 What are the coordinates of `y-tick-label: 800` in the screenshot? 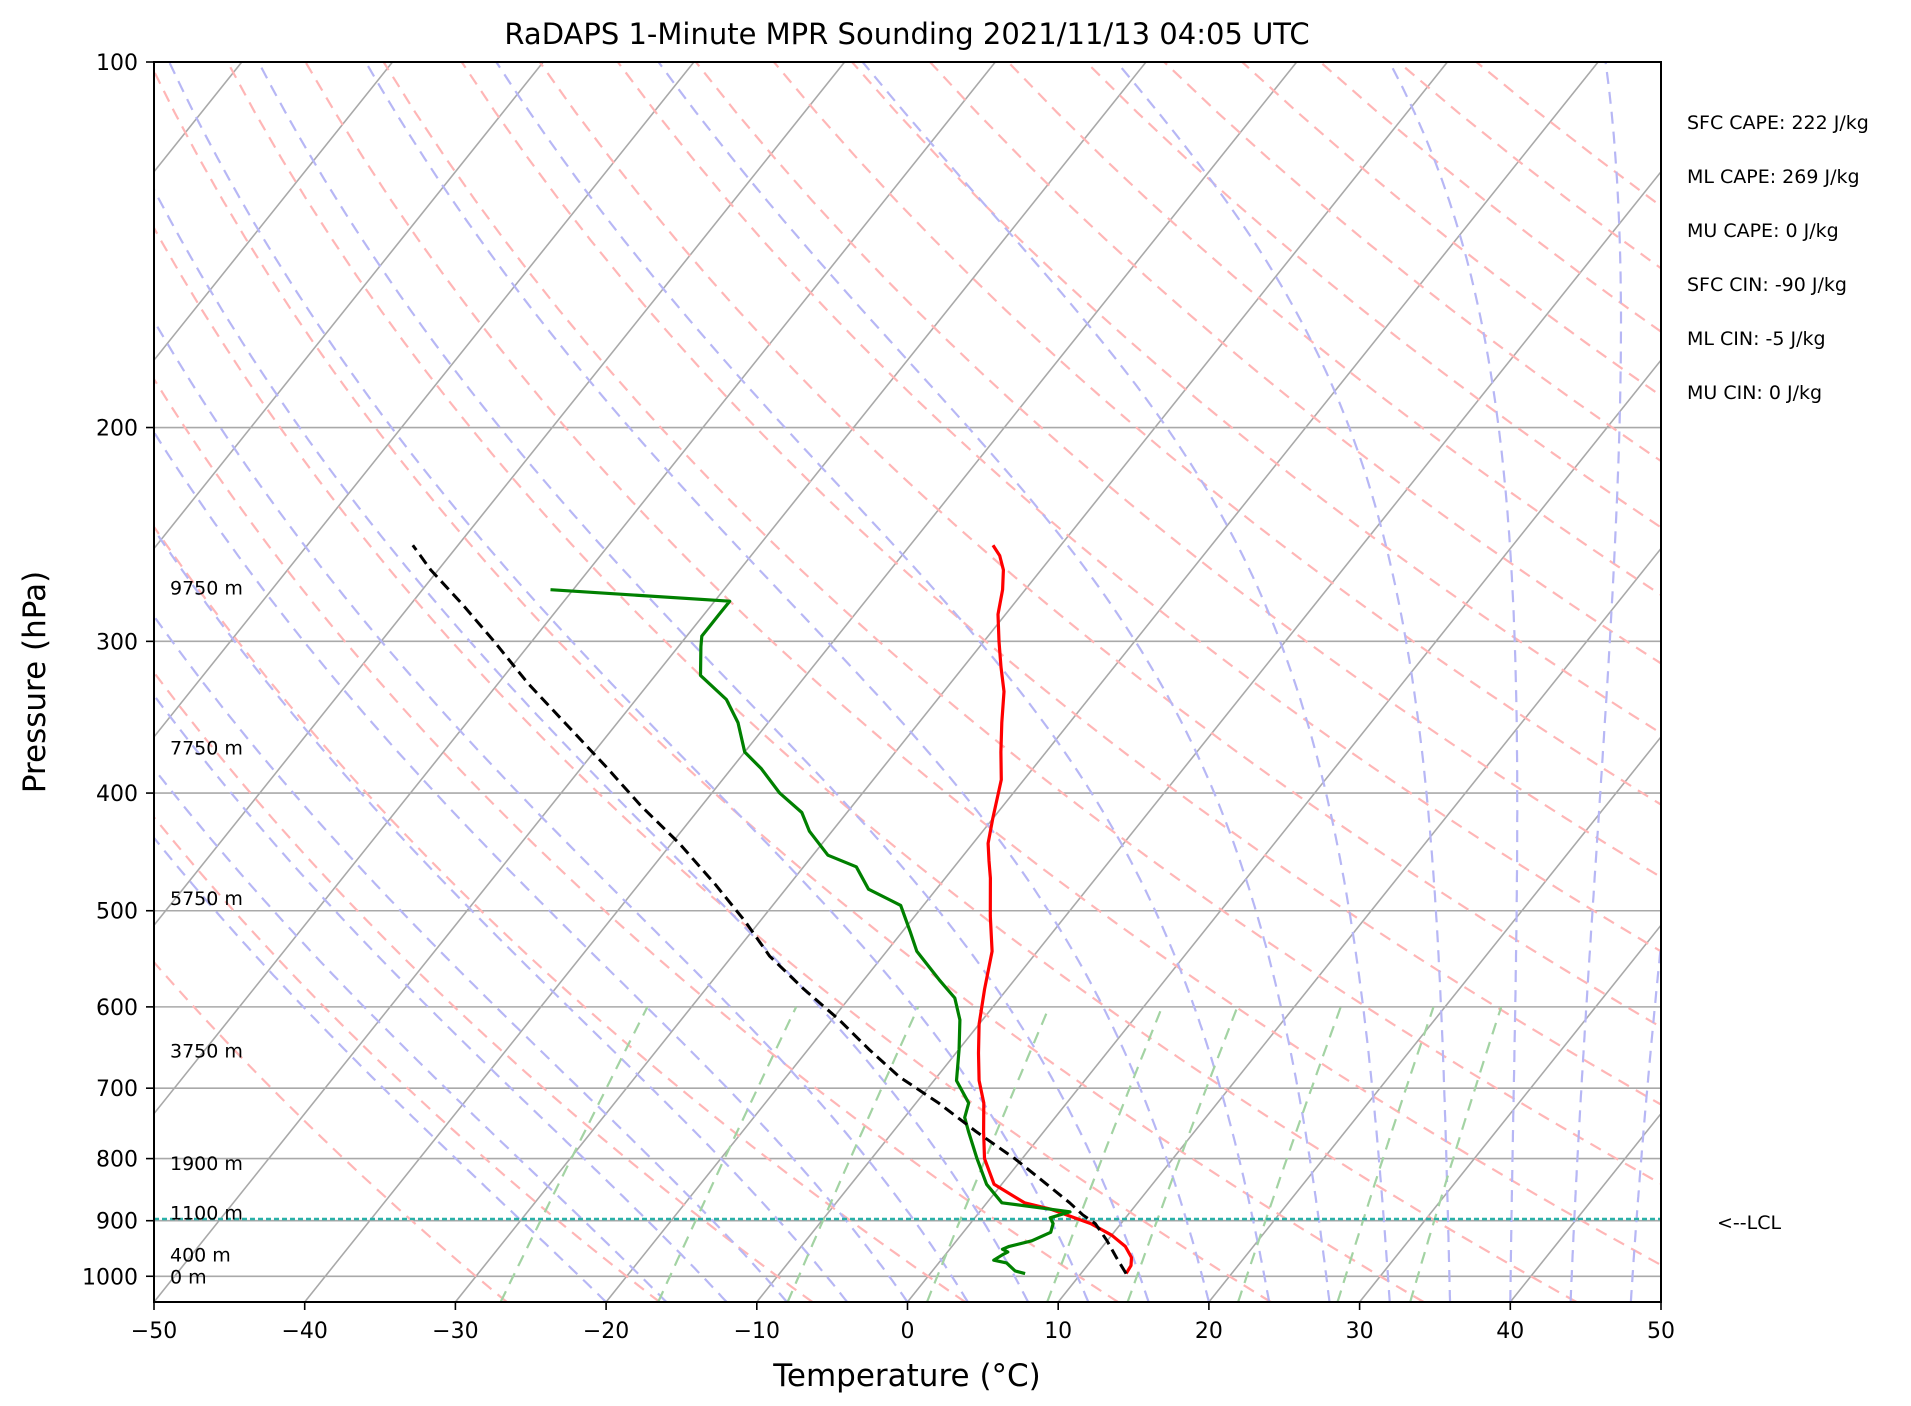 It's located at (117, 1160).